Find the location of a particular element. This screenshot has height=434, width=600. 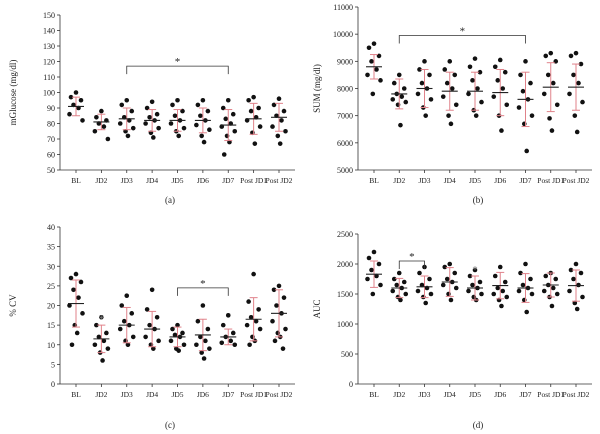

x-tick-label: JD6 is located at coordinates (203, 394).